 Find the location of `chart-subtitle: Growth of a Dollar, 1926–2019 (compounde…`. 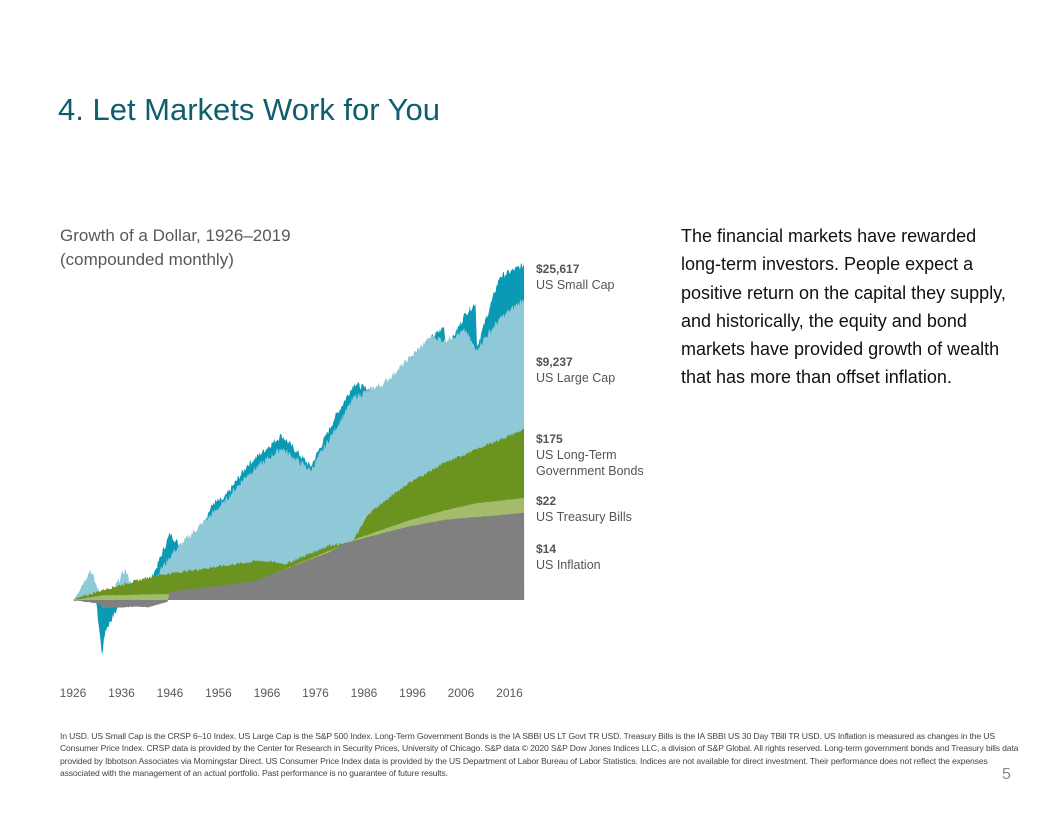

chart-subtitle: Growth of a Dollar, 1926–2019 (compounde… is located at coordinates (175, 248).